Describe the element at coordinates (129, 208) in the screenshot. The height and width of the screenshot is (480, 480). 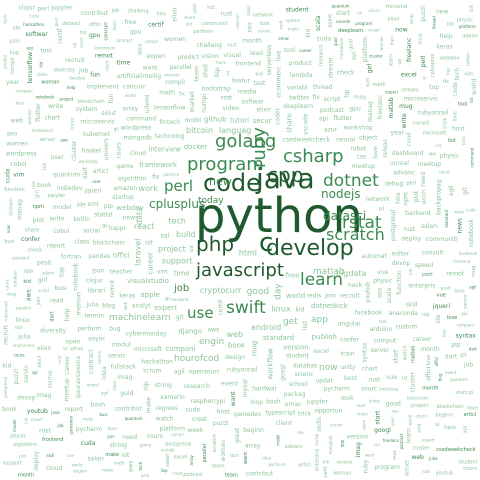
I see `cloud-word: webdev` at that location.